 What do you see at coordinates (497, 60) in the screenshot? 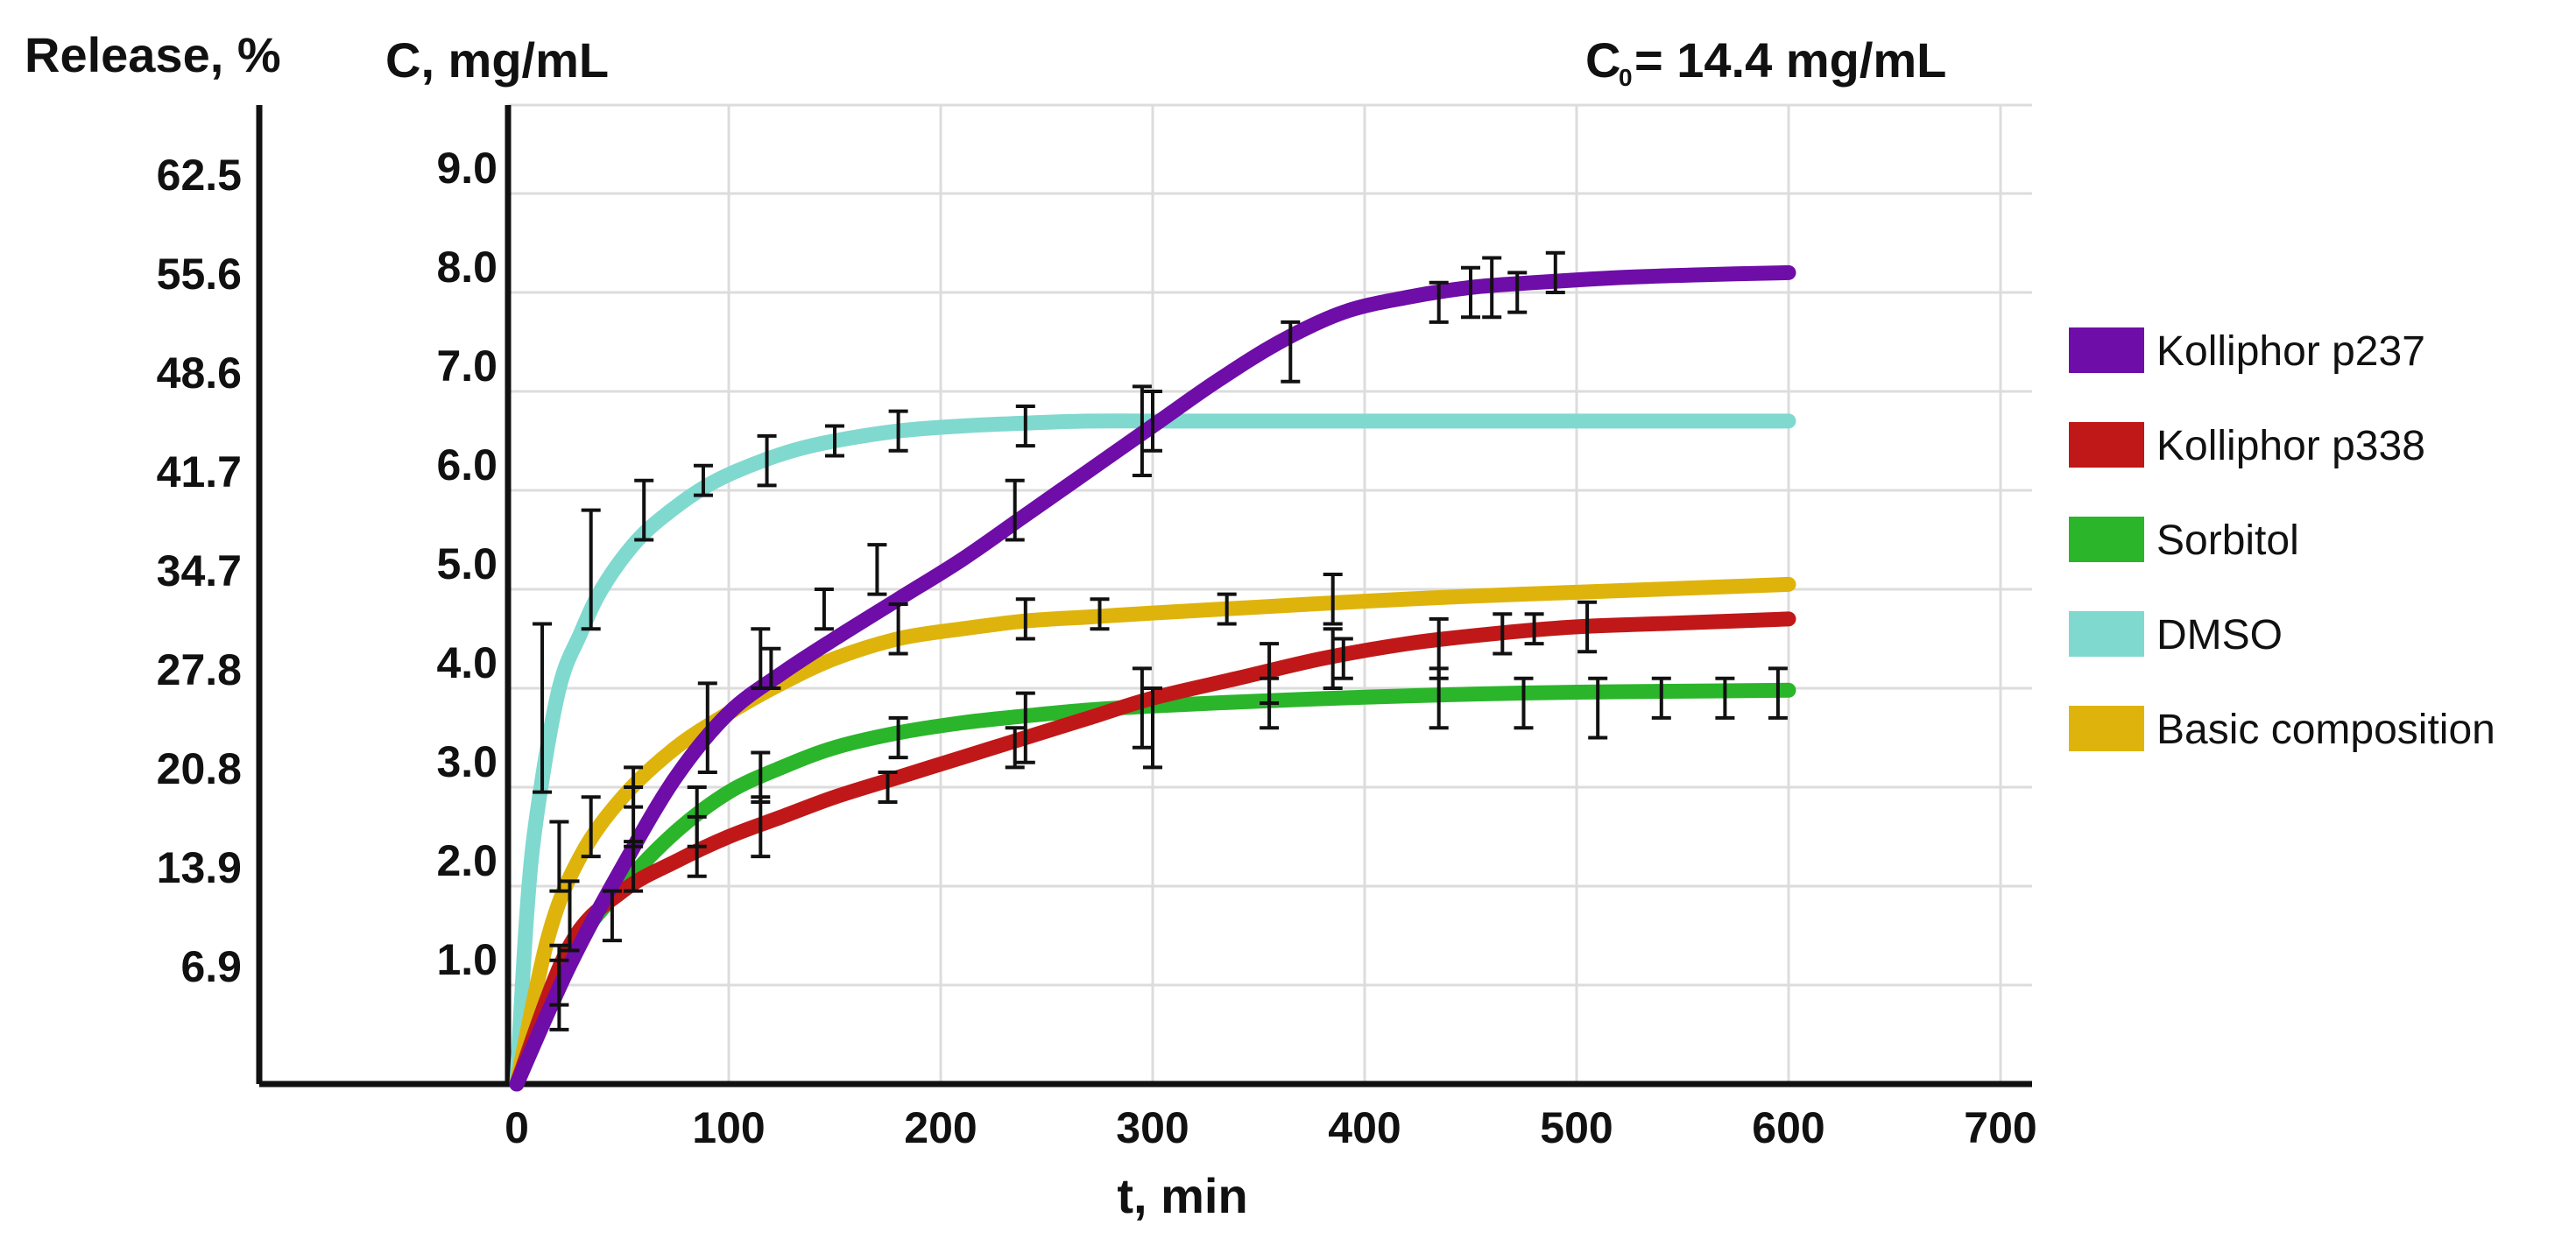
I see `y-axis-title: C, mg/mL` at bounding box center [497, 60].